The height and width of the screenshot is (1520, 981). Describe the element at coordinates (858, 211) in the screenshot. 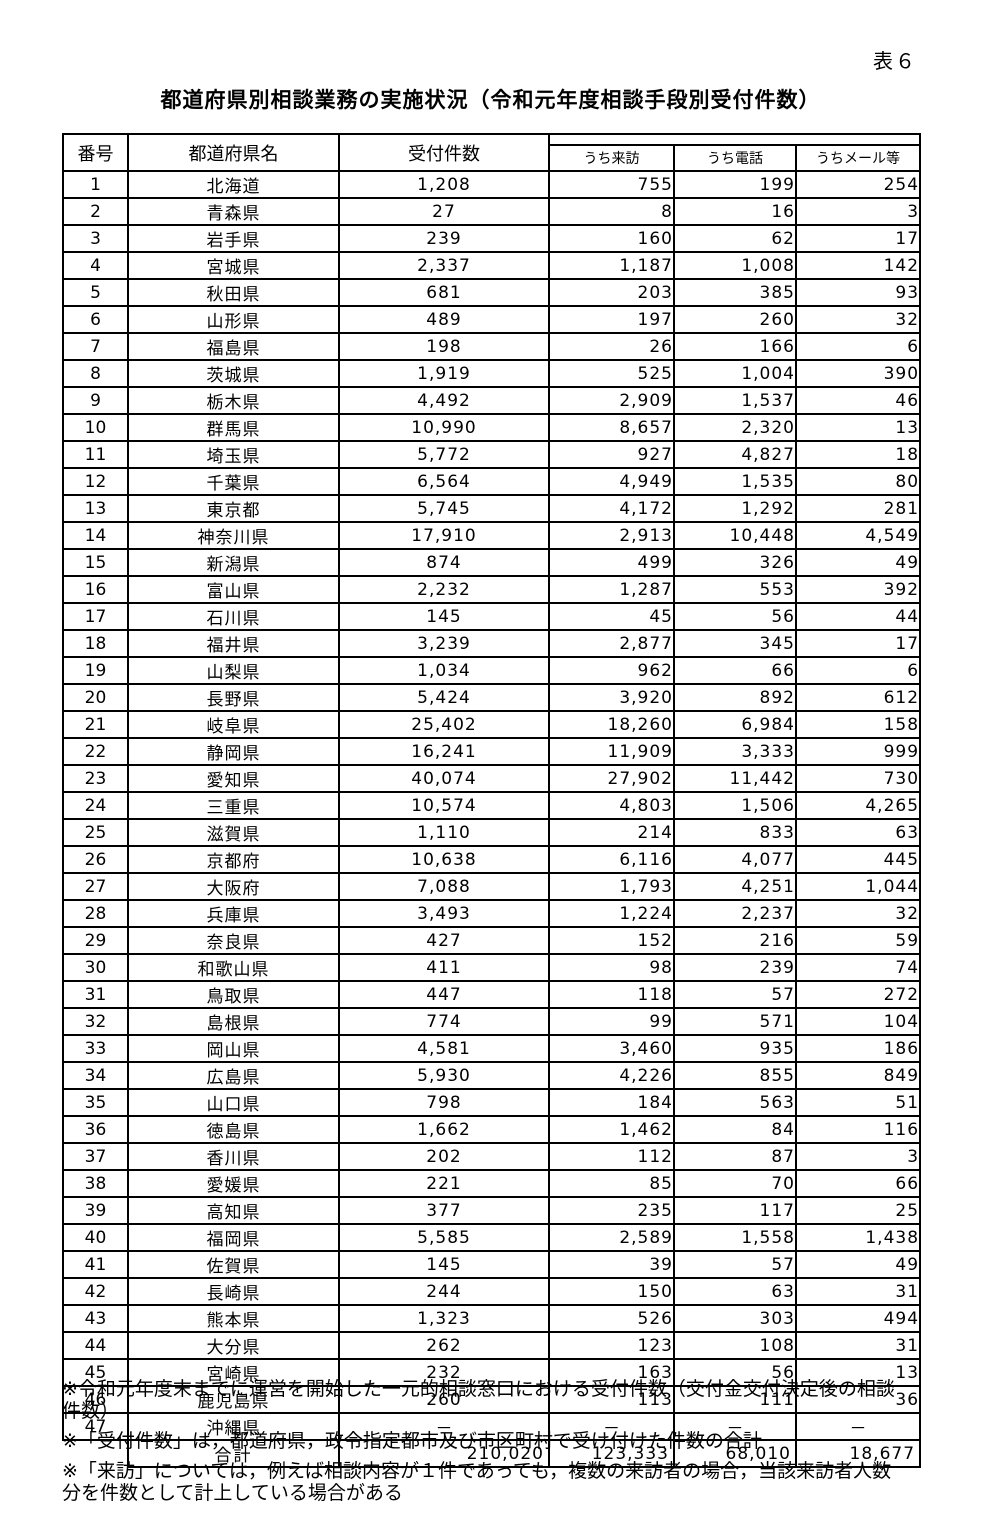

I see `cell-mail: 3` at that location.